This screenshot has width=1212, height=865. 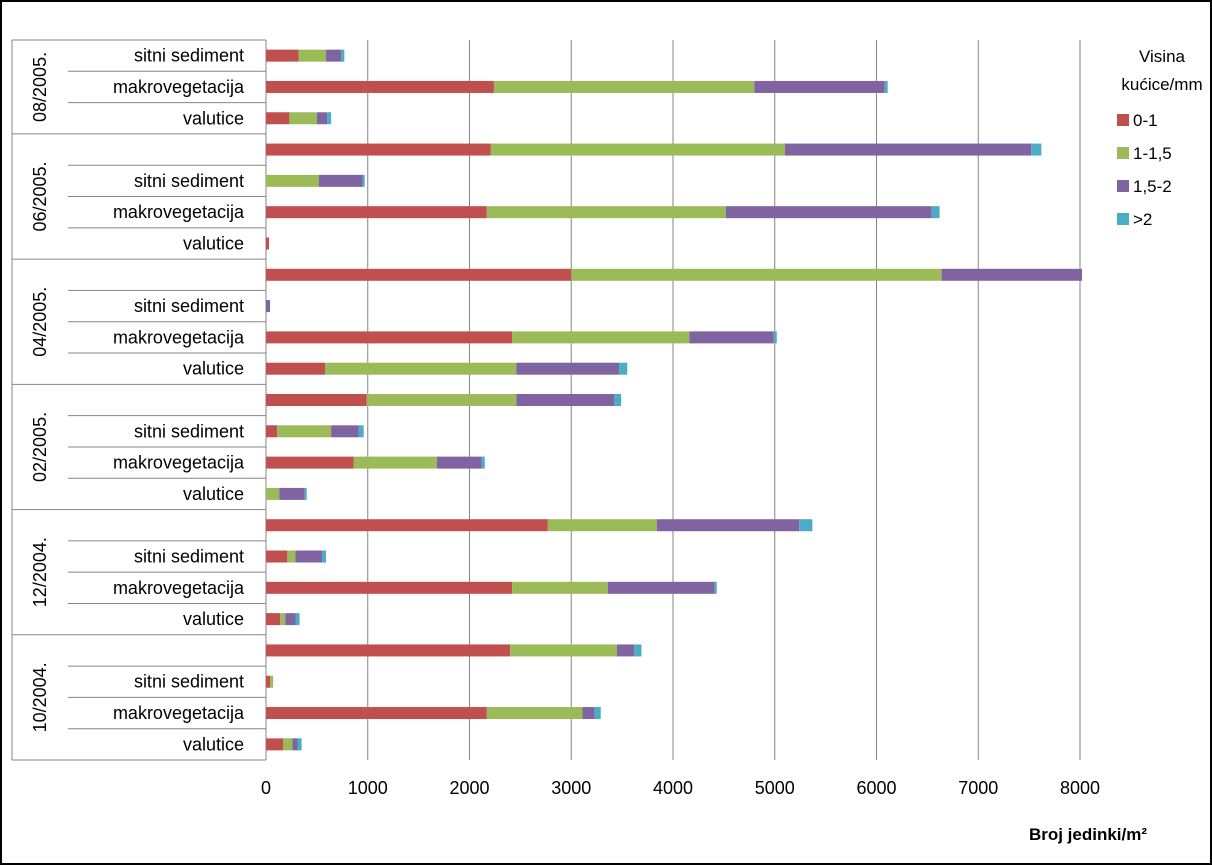 What do you see at coordinates (1162, 56) in the screenshot?
I see `legend-title-line1: Visina` at bounding box center [1162, 56].